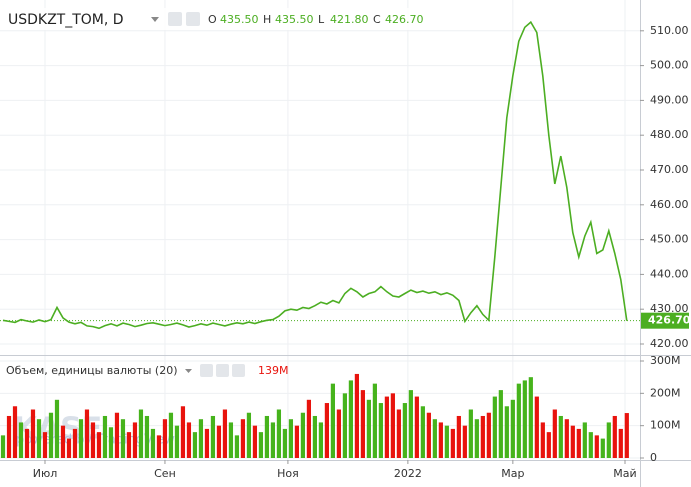  What do you see at coordinates (408, 473) in the screenshot?
I see `x-tick-label: 2022` at bounding box center [408, 473].